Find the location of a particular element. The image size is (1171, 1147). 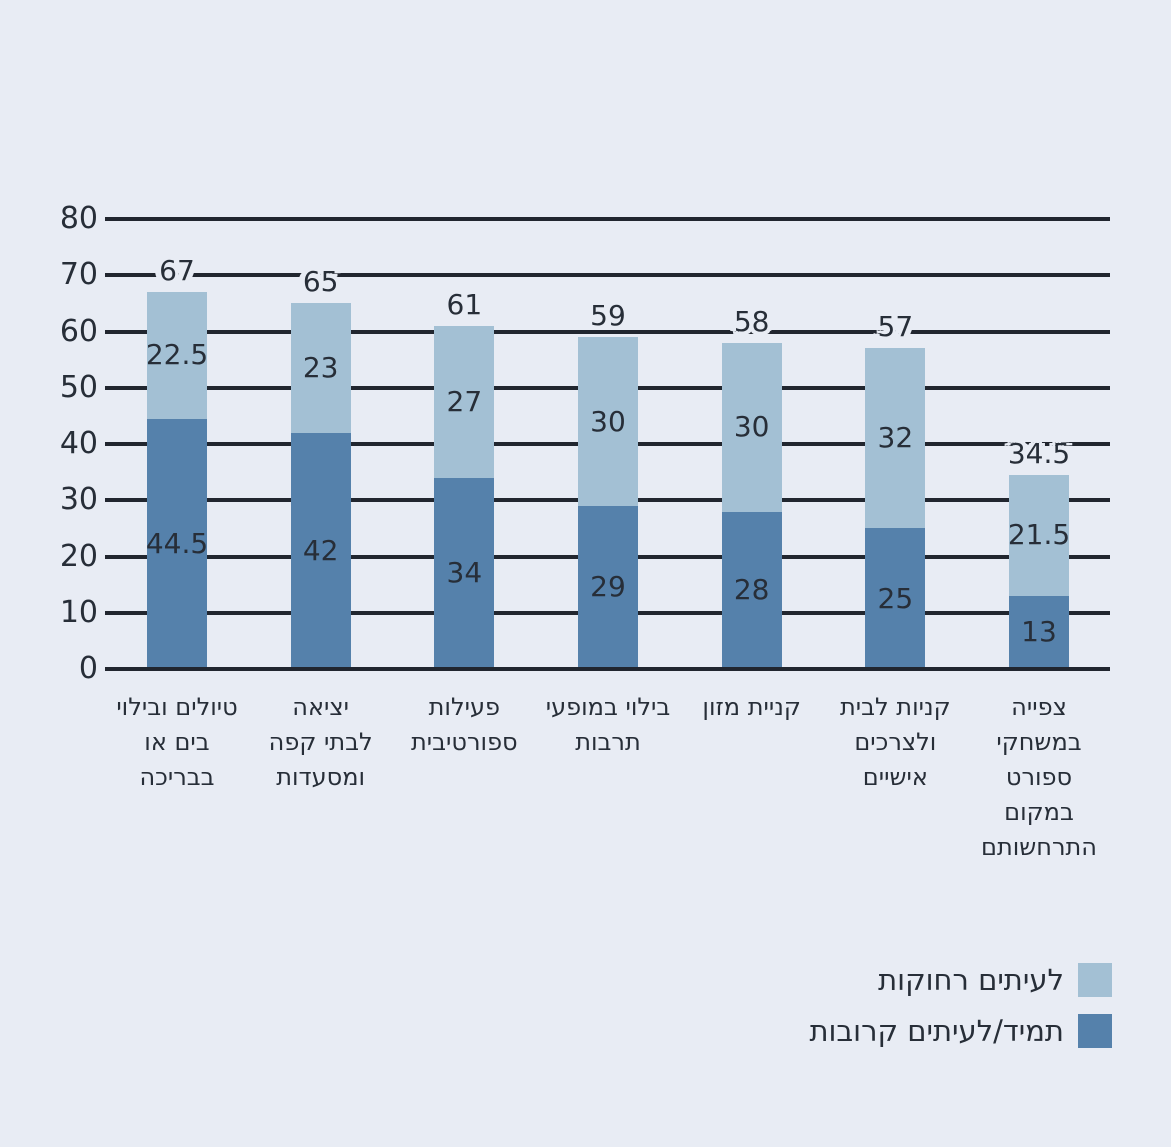

category-label-line: לבתי קפה is located at coordinates (320, 742).